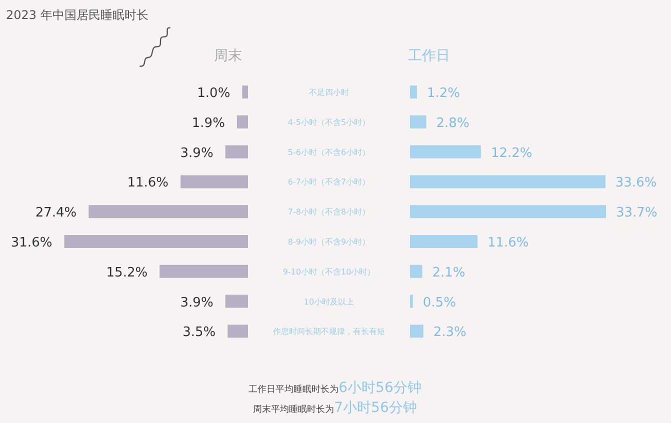 Image resolution: width=671 pixels, height=423 pixels. Describe the element at coordinates (449, 332) in the screenshot. I see `data-label: 2.3%` at that location.